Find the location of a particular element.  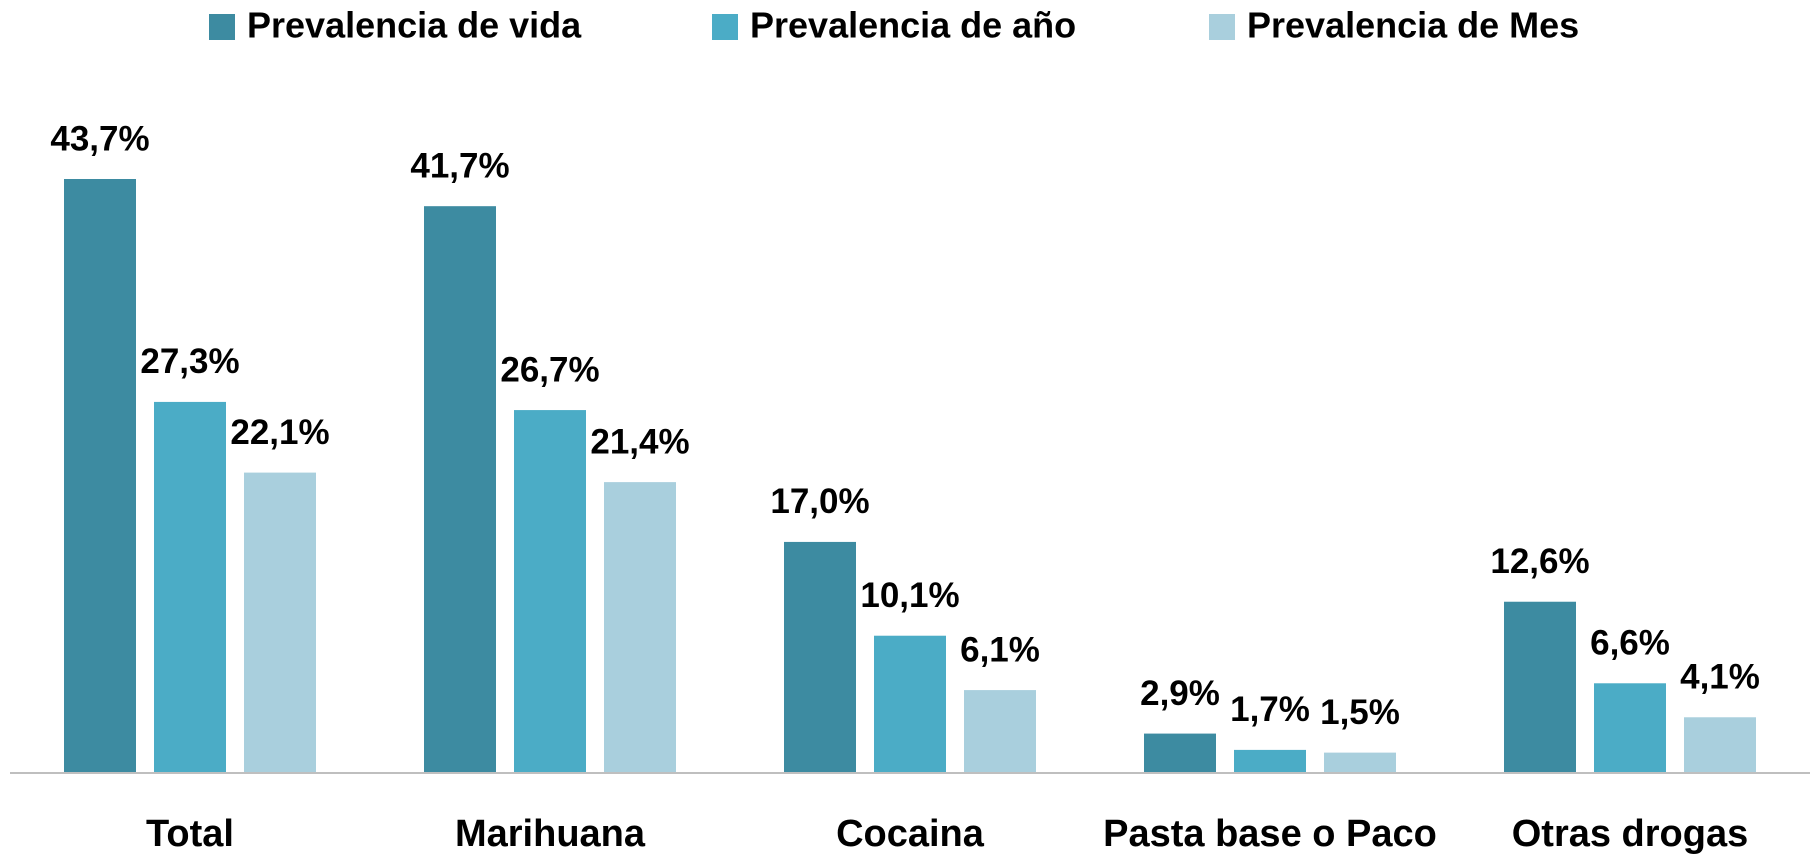

data-label: 1,5% is located at coordinates (1360, 712).